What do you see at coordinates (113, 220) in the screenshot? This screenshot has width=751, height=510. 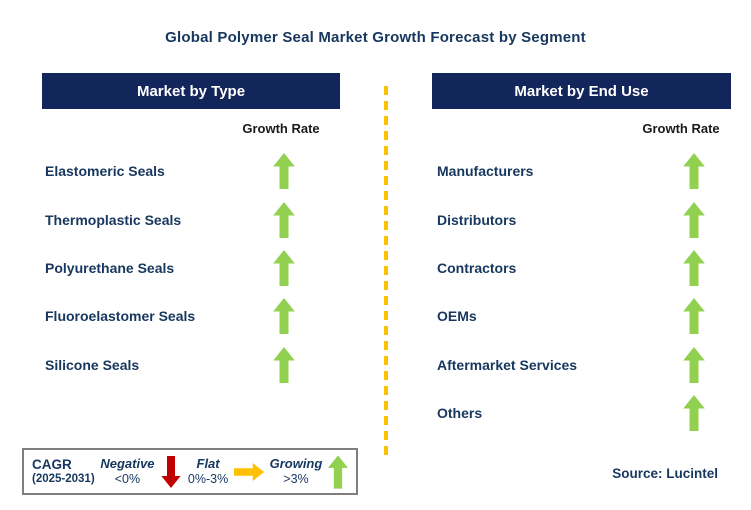 I see `segment-label: Thermoplastic Seals` at bounding box center [113, 220].